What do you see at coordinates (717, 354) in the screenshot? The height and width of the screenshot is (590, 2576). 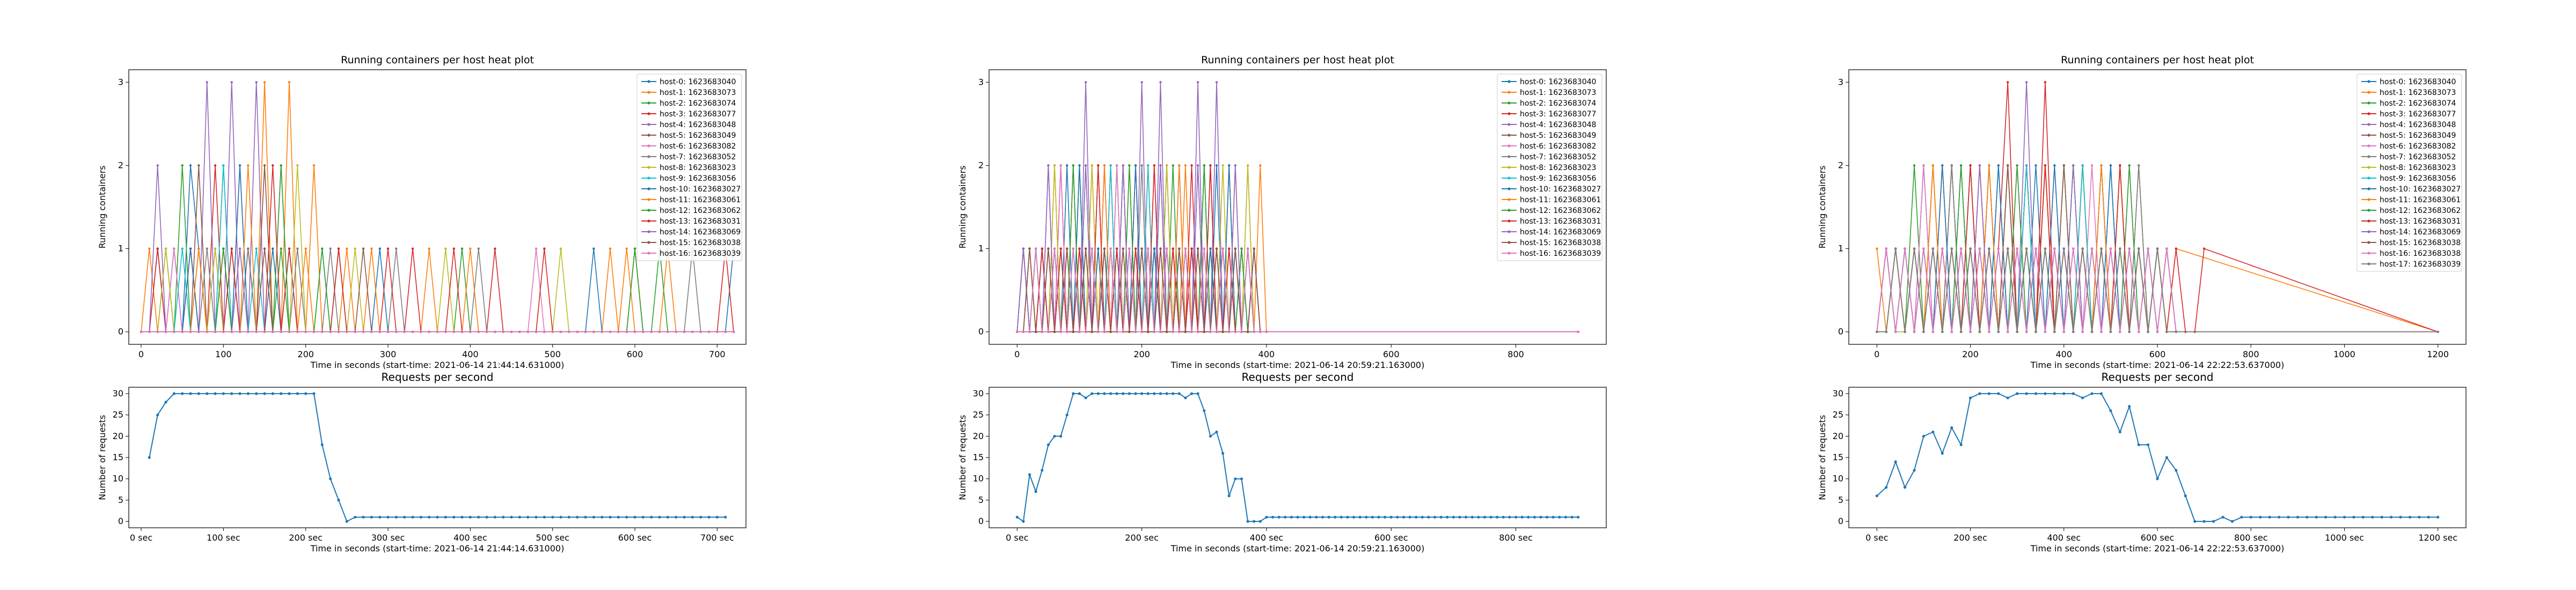 I see `x-tick-label: 700` at bounding box center [717, 354].